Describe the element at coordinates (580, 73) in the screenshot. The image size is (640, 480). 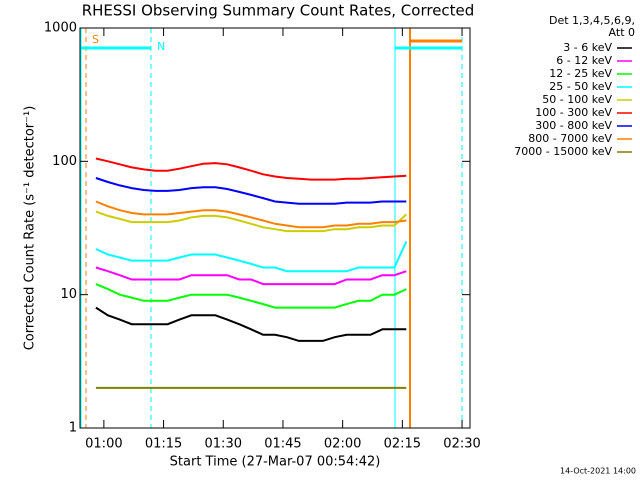
I see `legend-label: 12 - 25 keV` at that location.